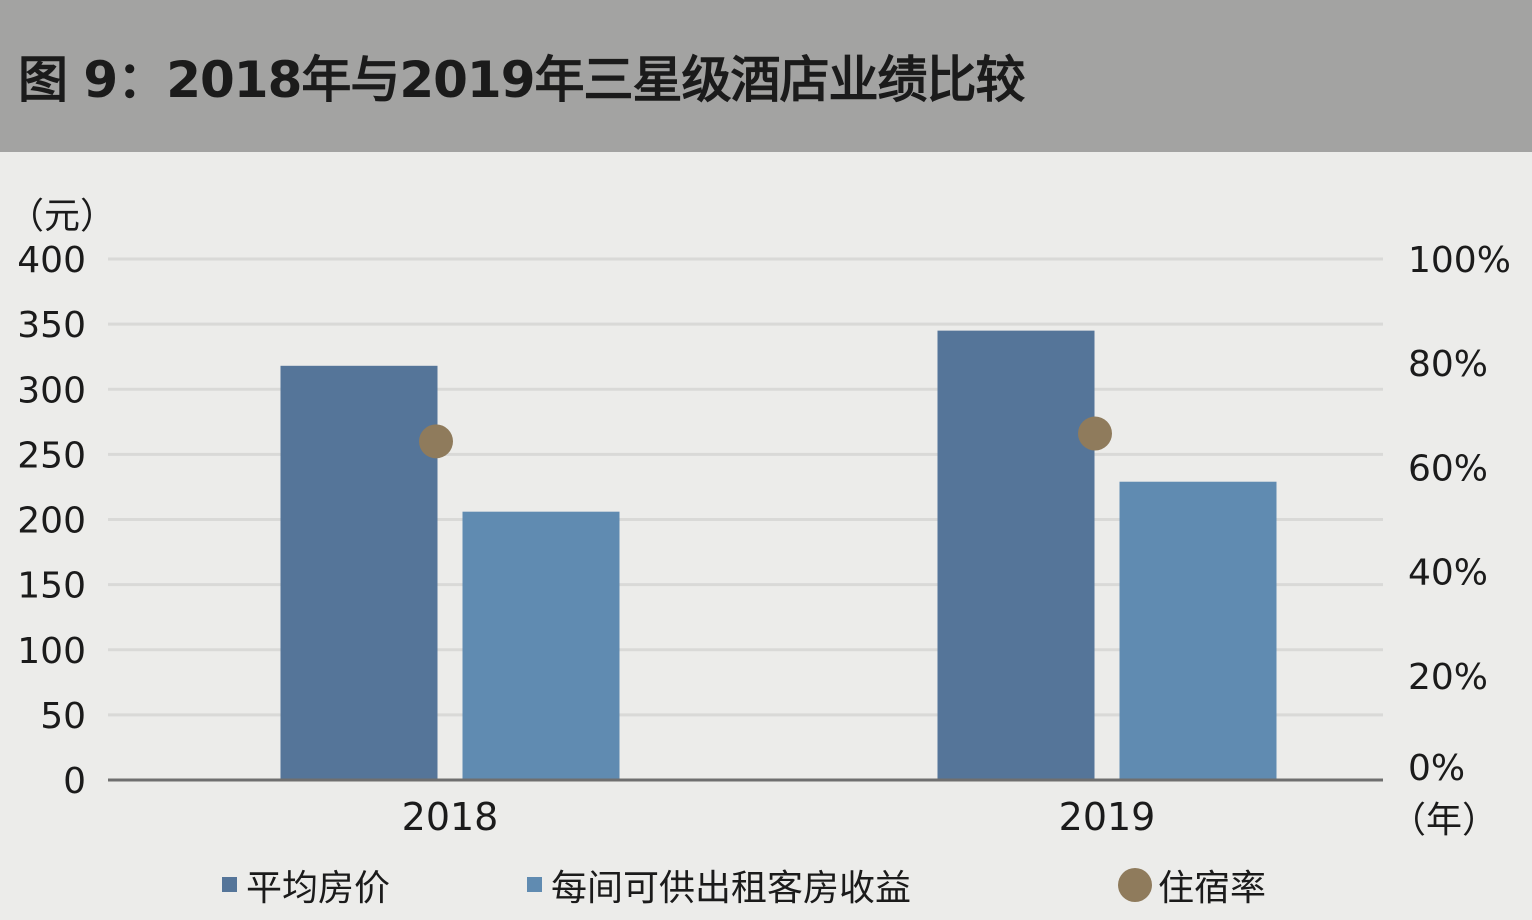  What do you see at coordinates (1436, 768) in the screenshot?
I see `y2-tick-label: 0%` at bounding box center [1436, 768].